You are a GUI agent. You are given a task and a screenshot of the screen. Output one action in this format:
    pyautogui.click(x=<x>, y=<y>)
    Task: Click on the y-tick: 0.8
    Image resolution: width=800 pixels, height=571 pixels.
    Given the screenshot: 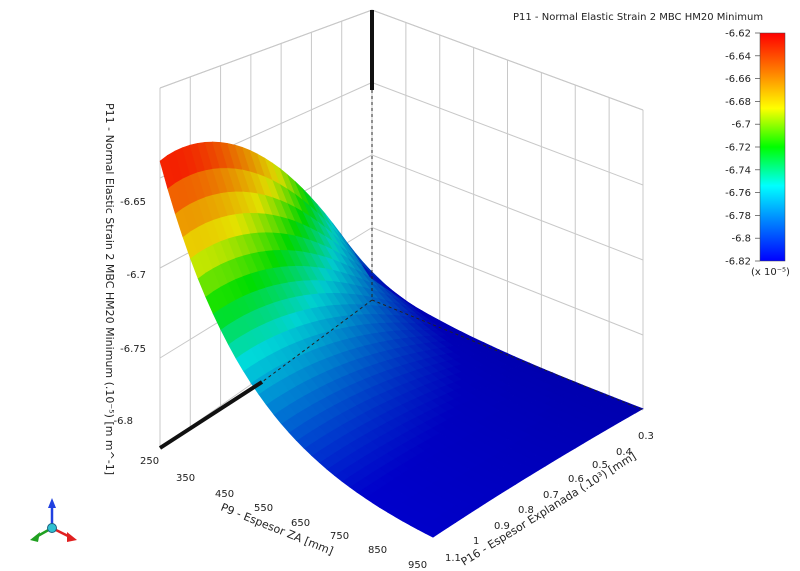 What is the action you would take?
    pyautogui.click(x=526, y=510)
    